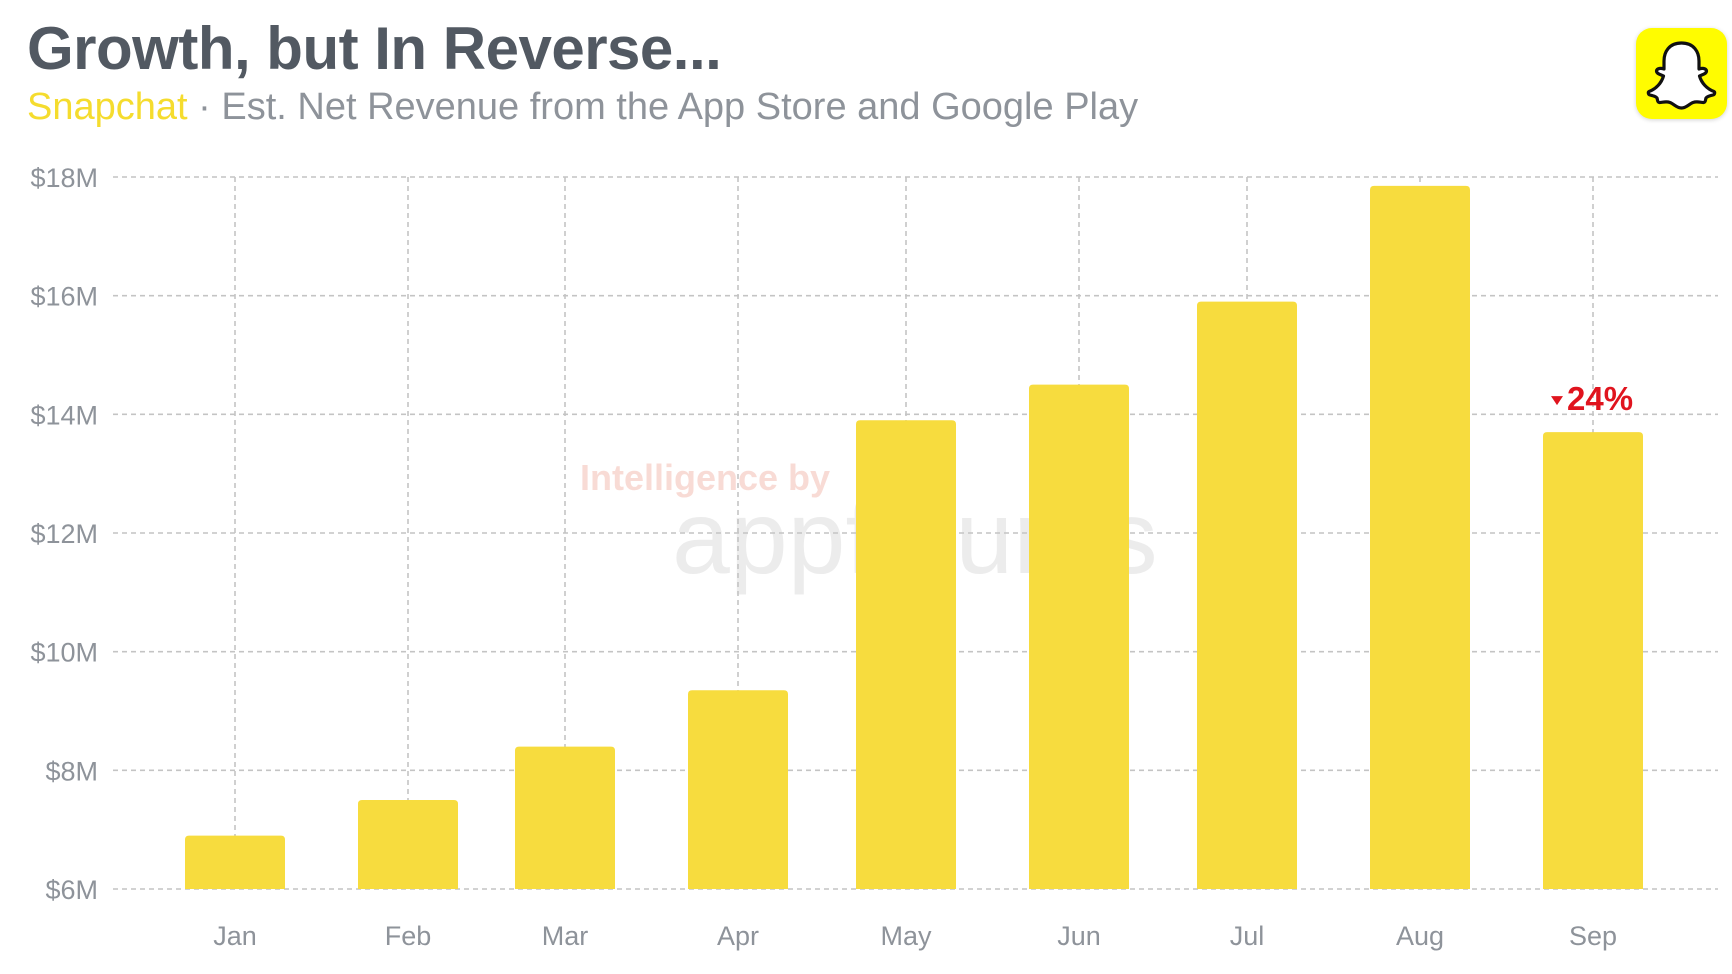  What do you see at coordinates (565, 936) in the screenshot?
I see `x-tick-label: Mar` at bounding box center [565, 936].